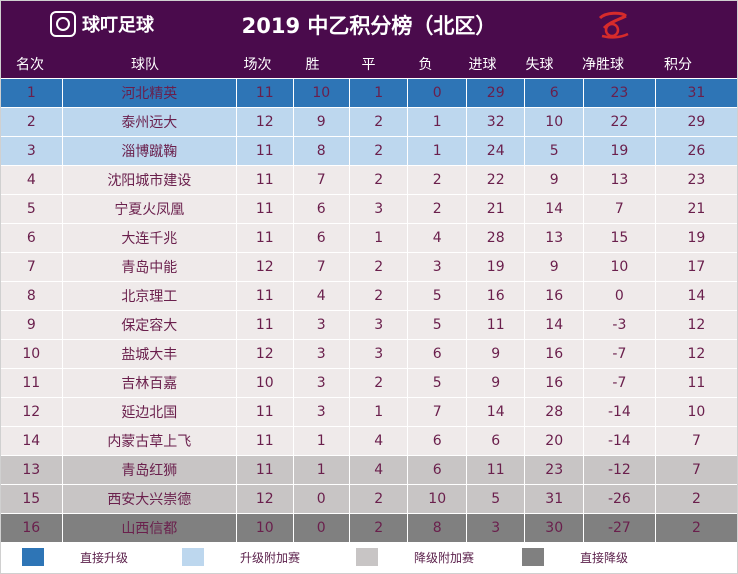 Image resolution: width=738 pixels, height=574 pixels. I want to click on table-cell: 29, so click(495, 93).